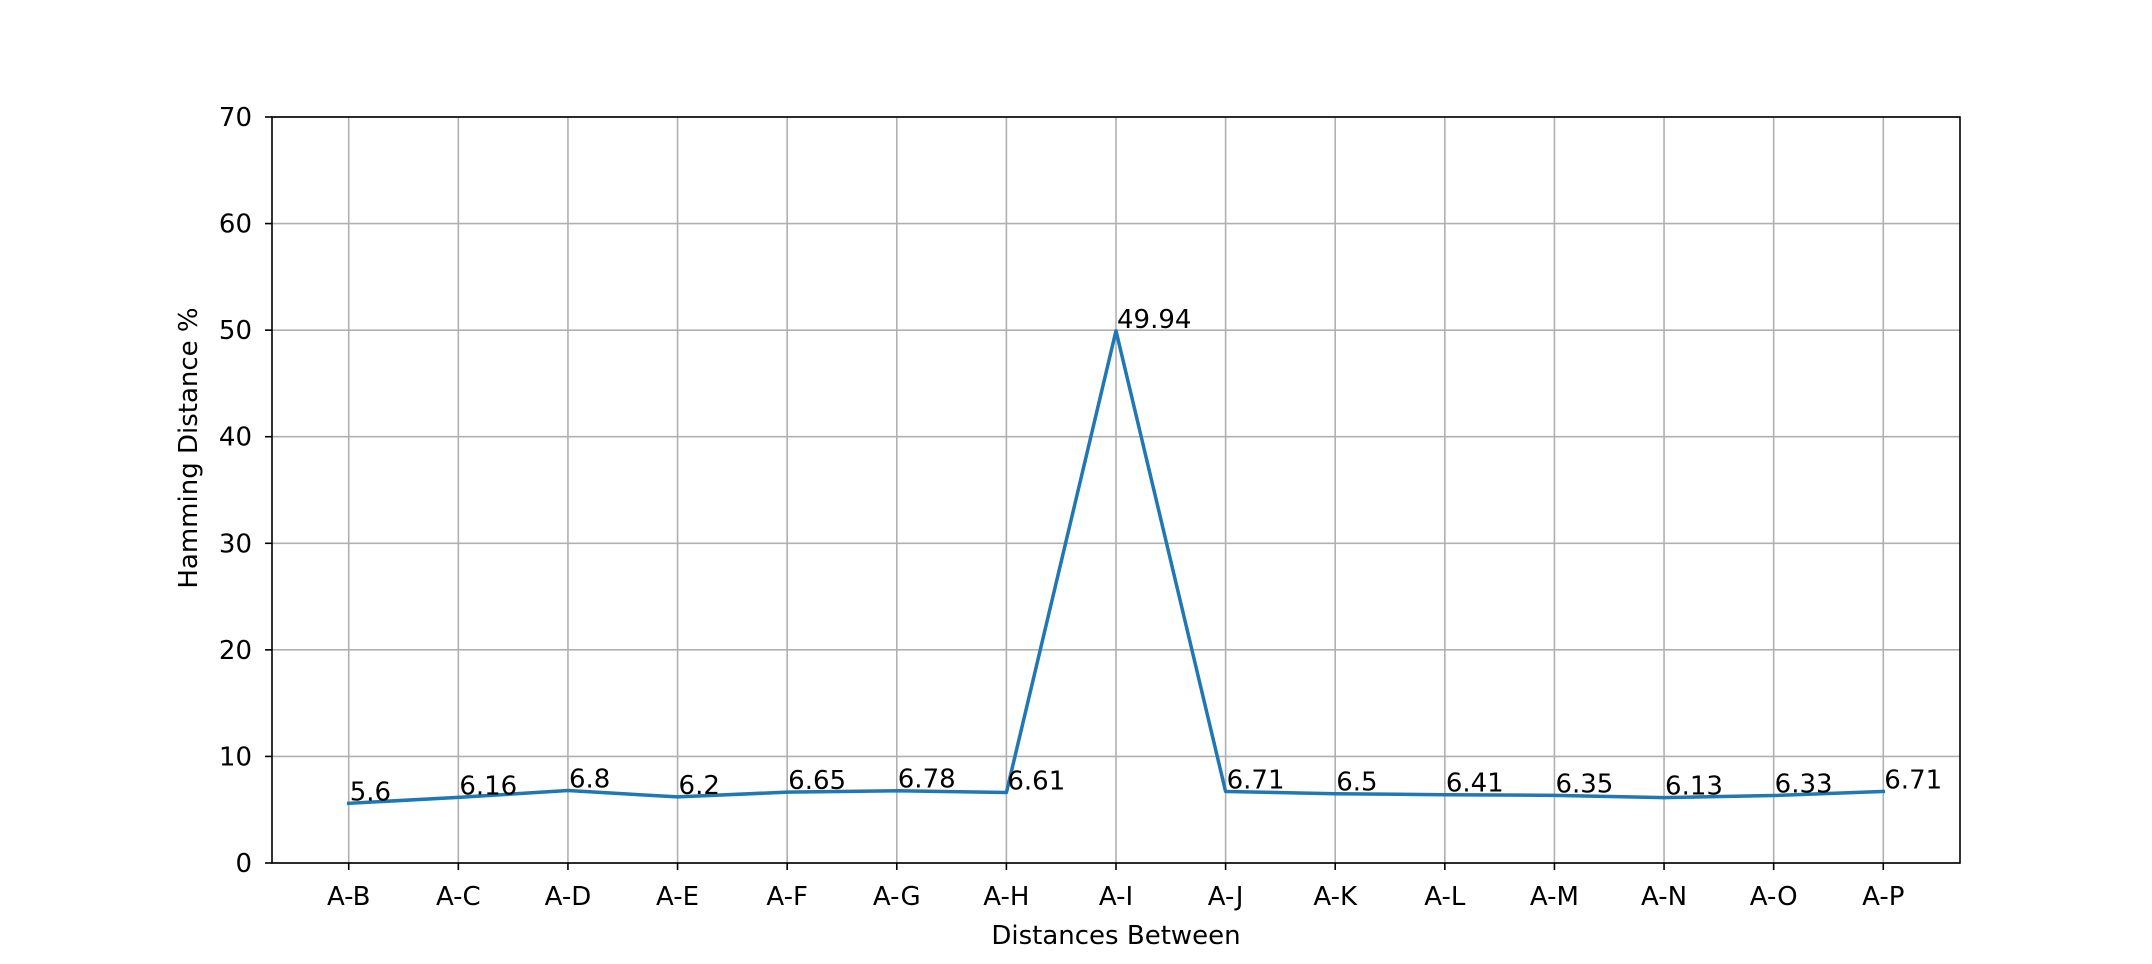  What do you see at coordinates (245, 491) in the screenshot?
I see `y-axis: 0 10 20 30 40 50 60 70` at bounding box center [245, 491].